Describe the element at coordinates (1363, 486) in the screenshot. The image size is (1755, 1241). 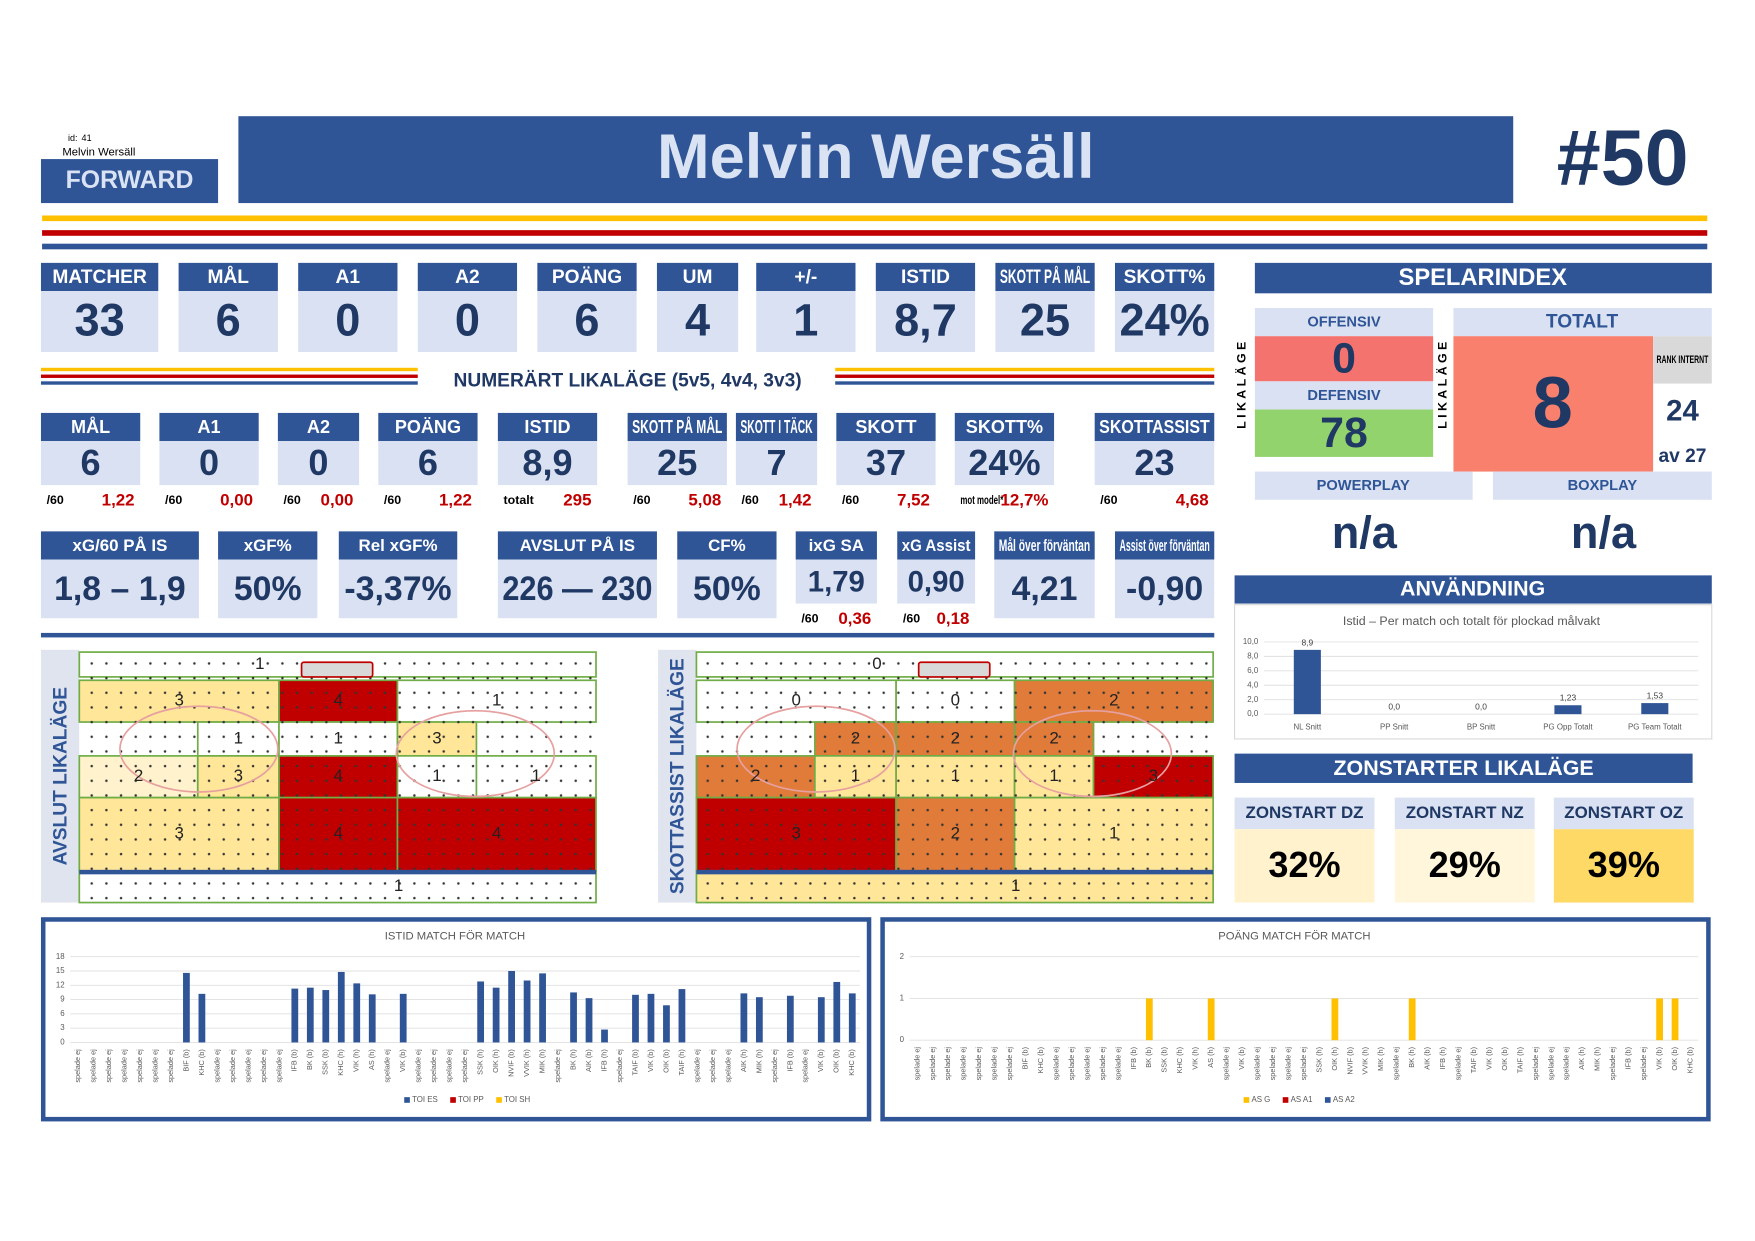
I see `index-label: POWERPLAY` at that location.